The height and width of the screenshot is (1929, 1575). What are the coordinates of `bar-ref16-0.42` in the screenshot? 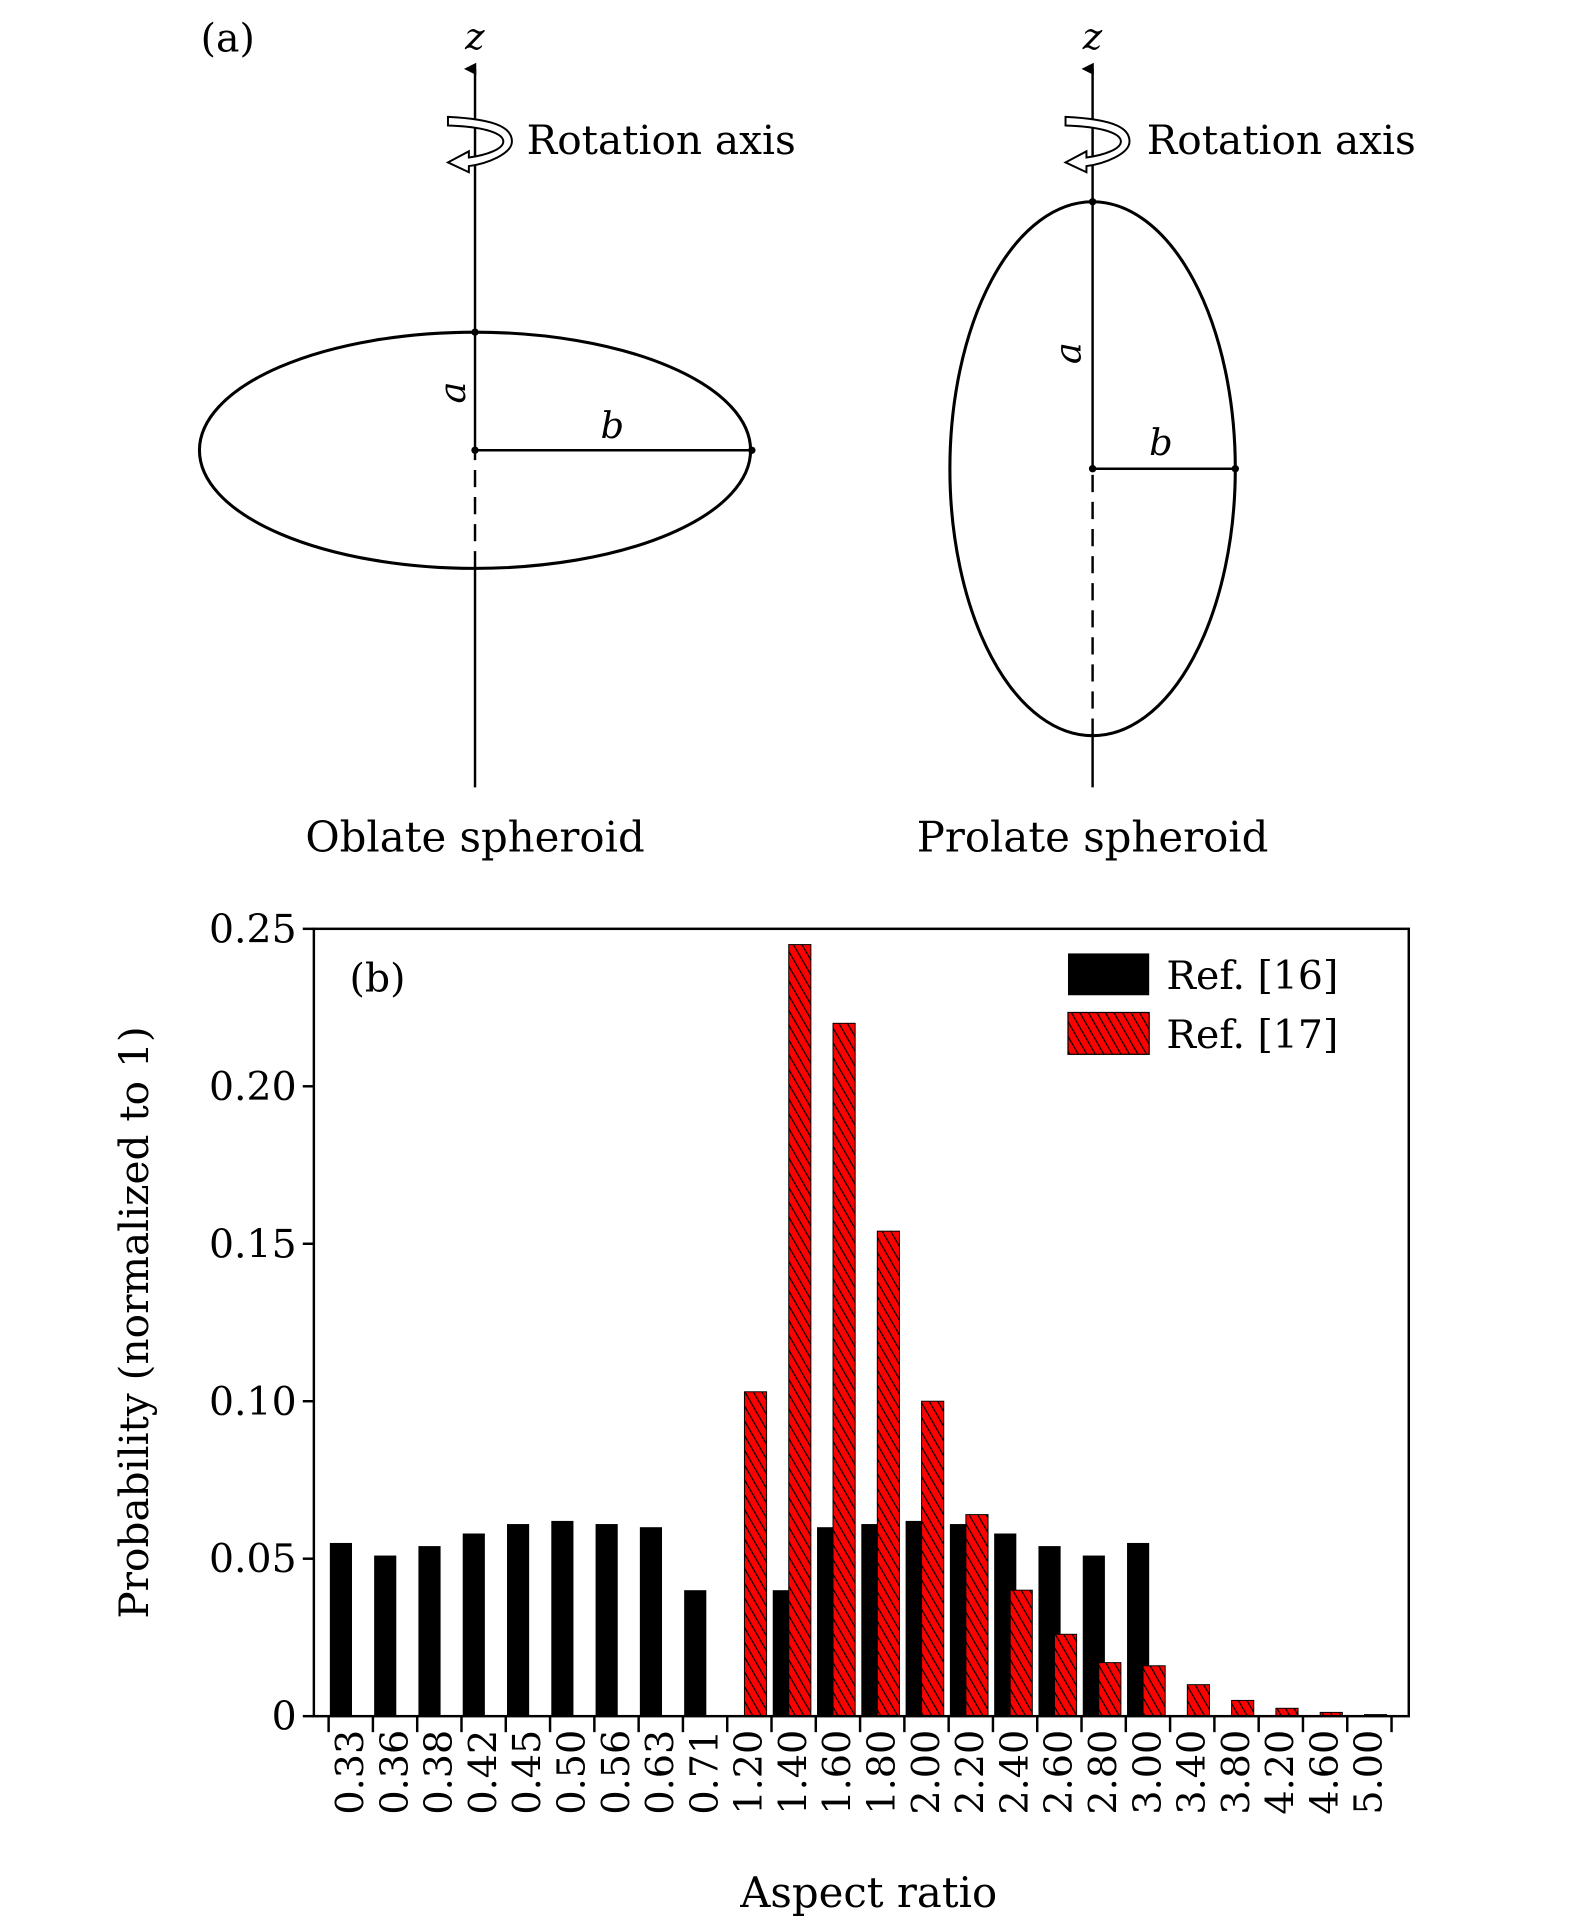 It's located at (473, 1625).